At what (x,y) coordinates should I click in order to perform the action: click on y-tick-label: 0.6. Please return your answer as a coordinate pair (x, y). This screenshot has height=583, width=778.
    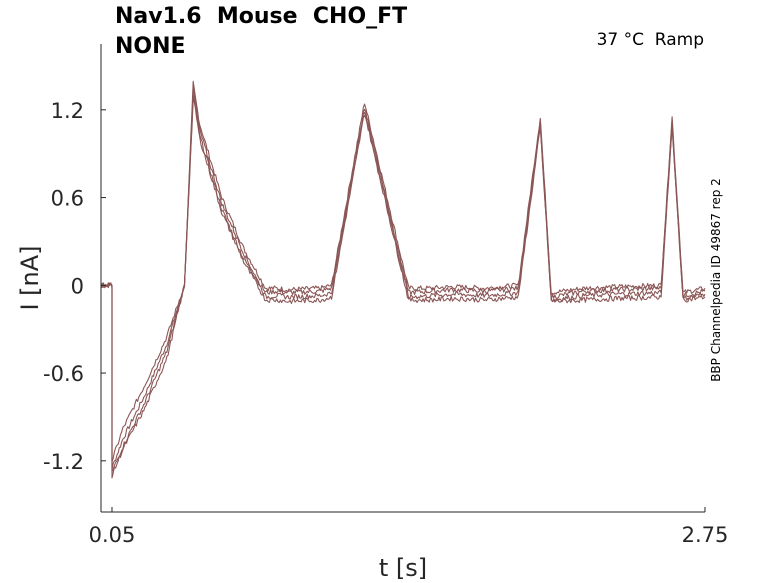
    Looking at the image, I should click on (67, 199).